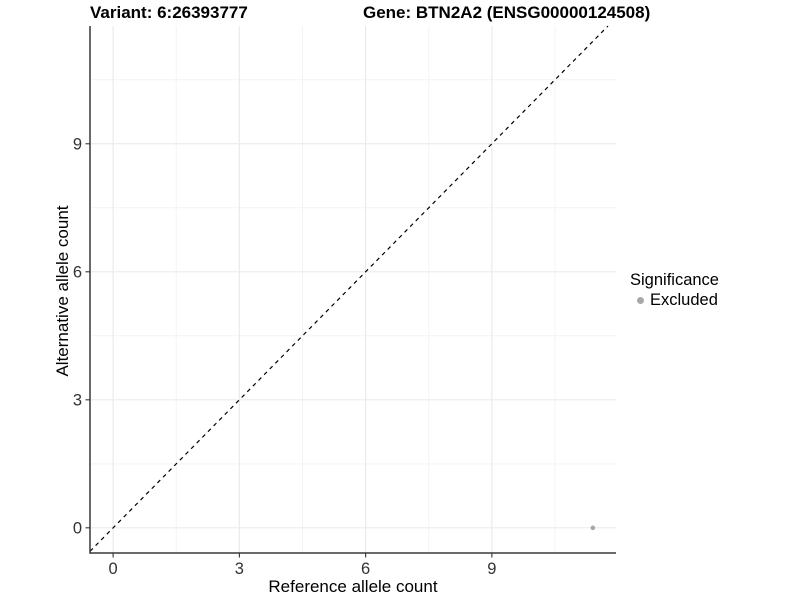 This screenshot has height=600, width=800. What do you see at coordinates (77, 400) in the screenshot?
I see `y-tick-label: 3` at bounding box center [77, 400].